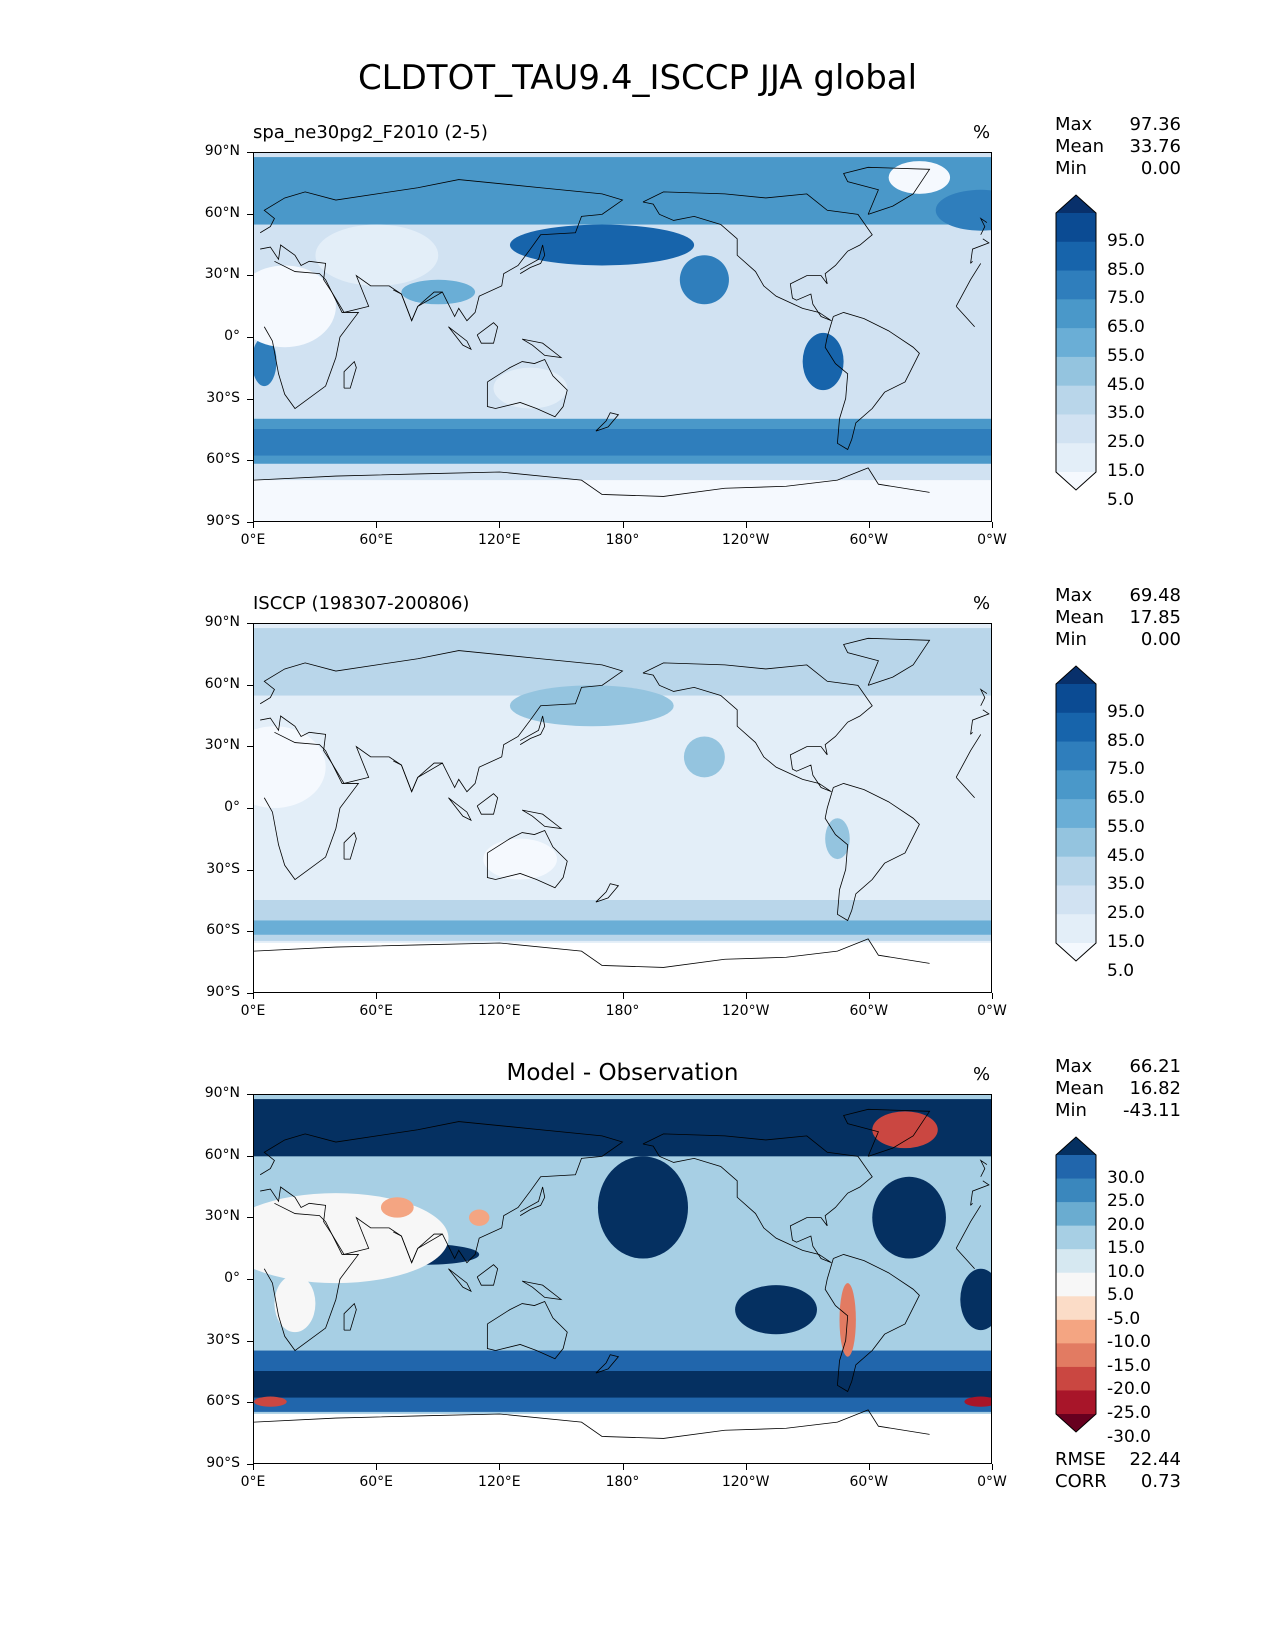  What do you see at coordinates (622, 500) in the screenshot?
I see `field-band-antarctica` at bounding box center [622, 500].